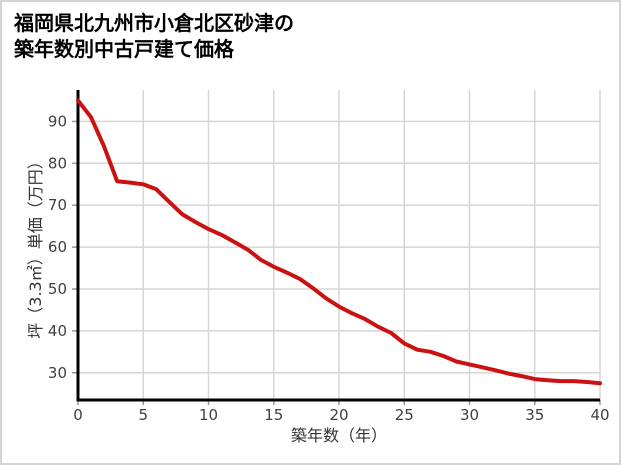 This screenshot has width=621, height=465. Describe the element at coordinates (534, 415) in the screenshot. I see `x-tick-label: 35` at that location.